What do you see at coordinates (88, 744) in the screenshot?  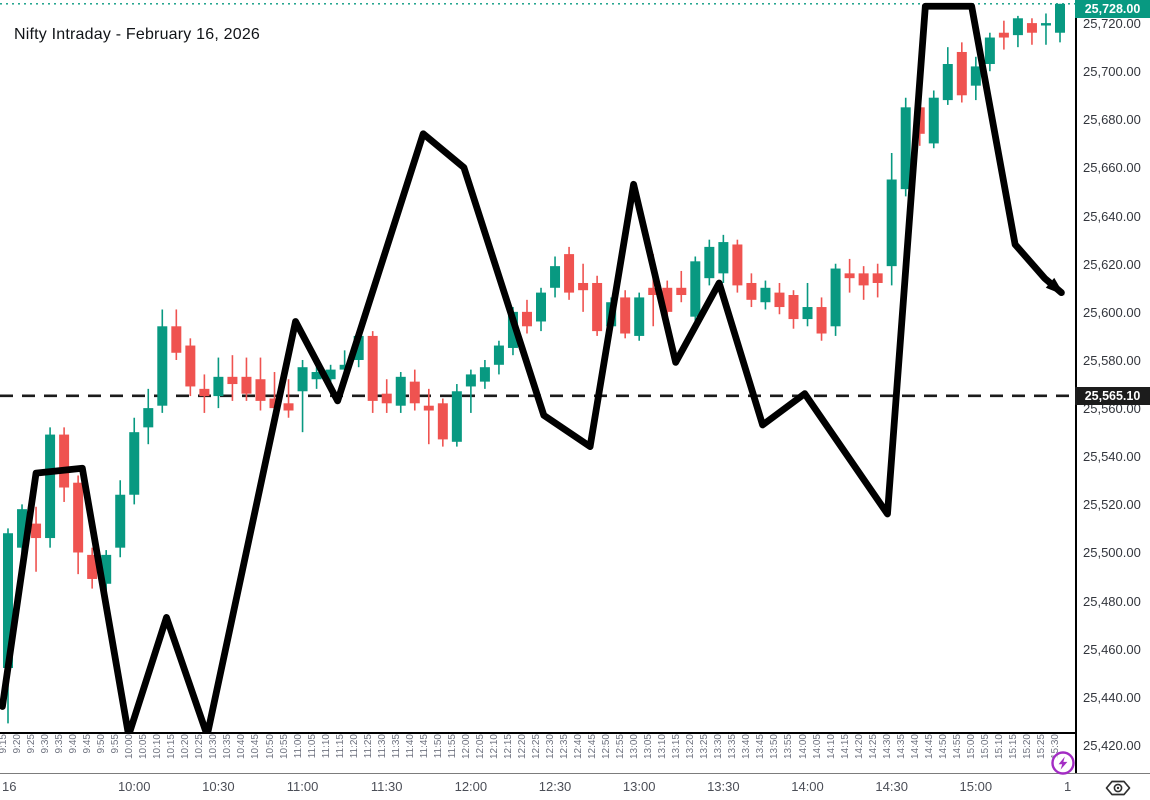 I see `time-minor-label: 9:45` at bounding box center [88, 744].